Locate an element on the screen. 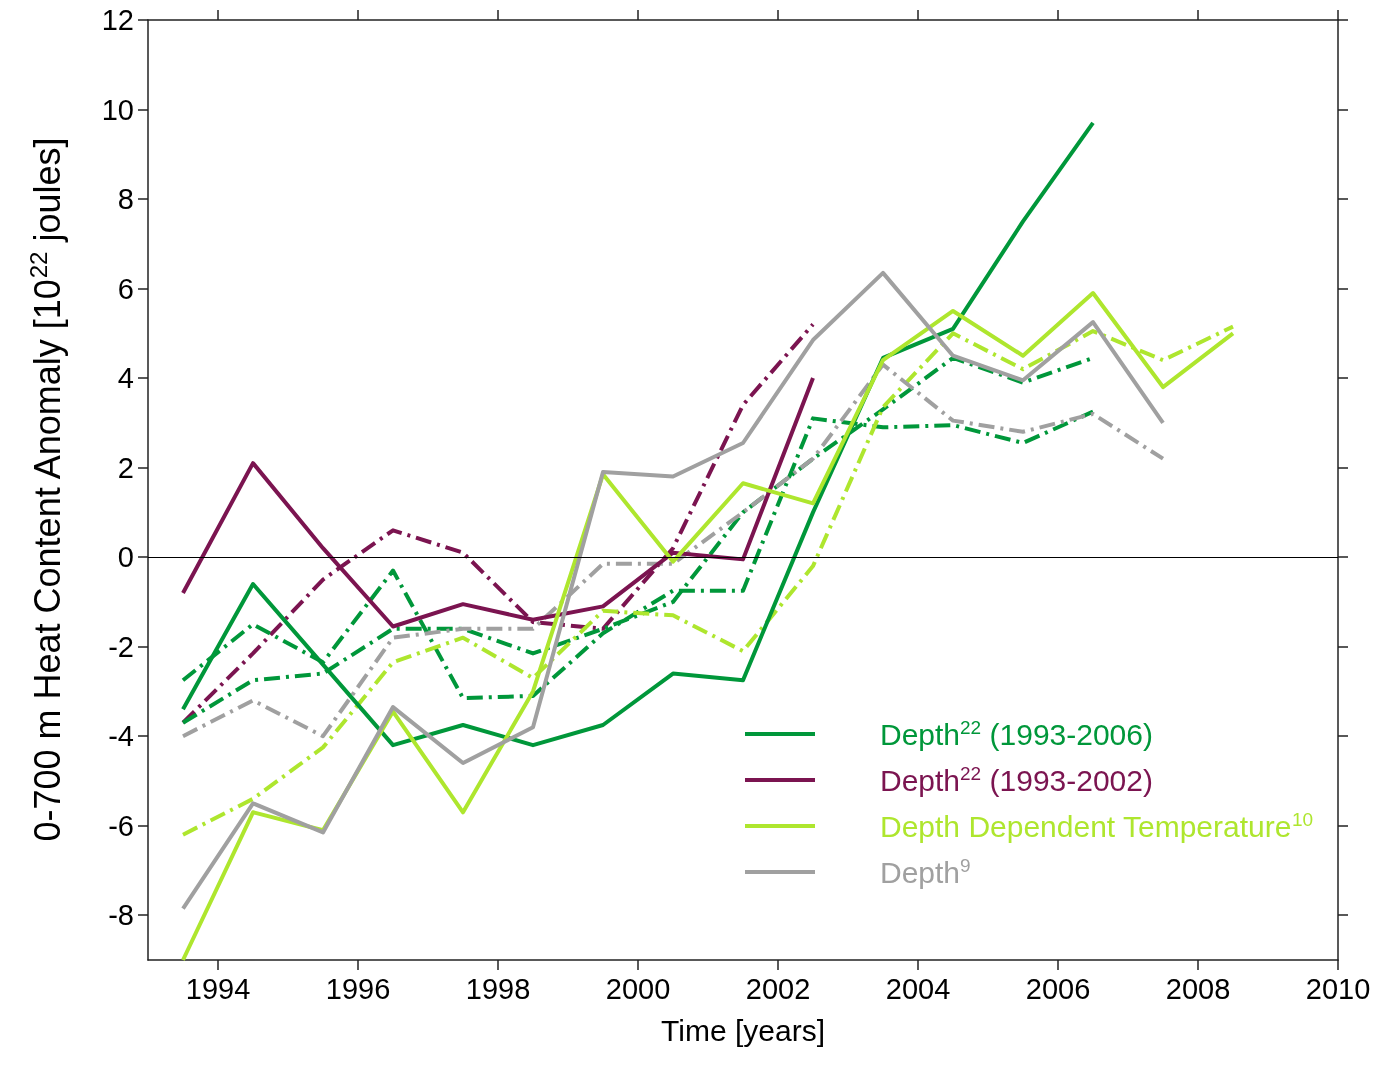  x-tick-label: 2006 is located at coordinates (1058, 988).